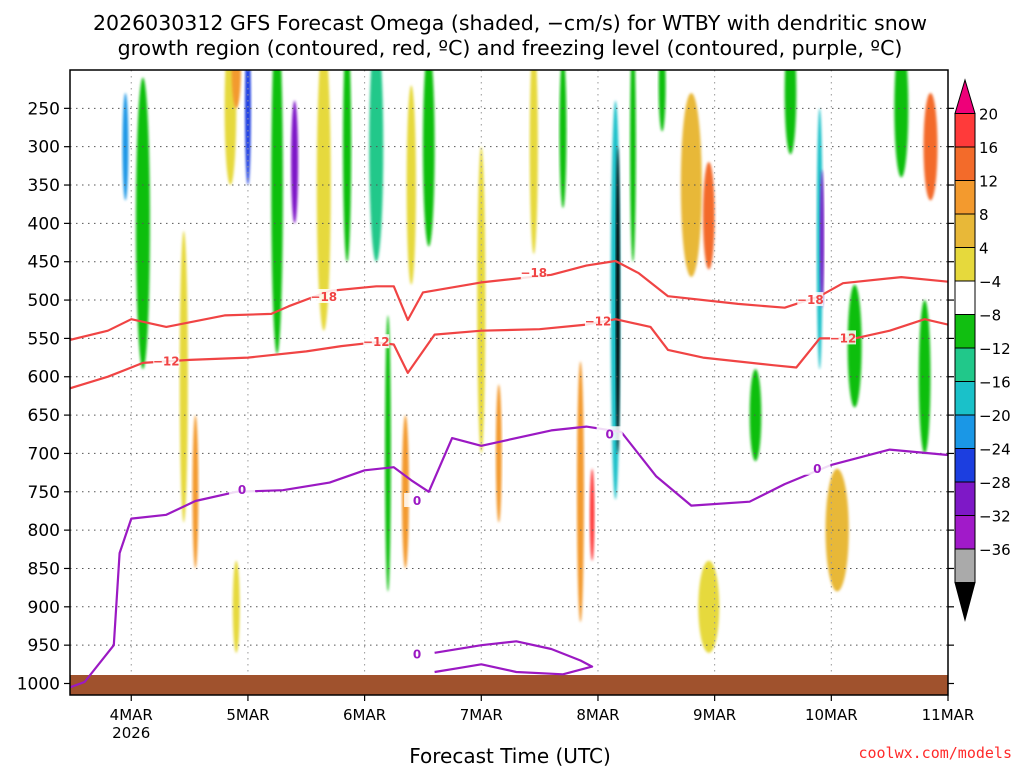 The image size is (1024, 768). What do you see at coordinates (44, 109) in the screenshot?
I see `y-tick-label: 250` at bounding box center [44, 109].